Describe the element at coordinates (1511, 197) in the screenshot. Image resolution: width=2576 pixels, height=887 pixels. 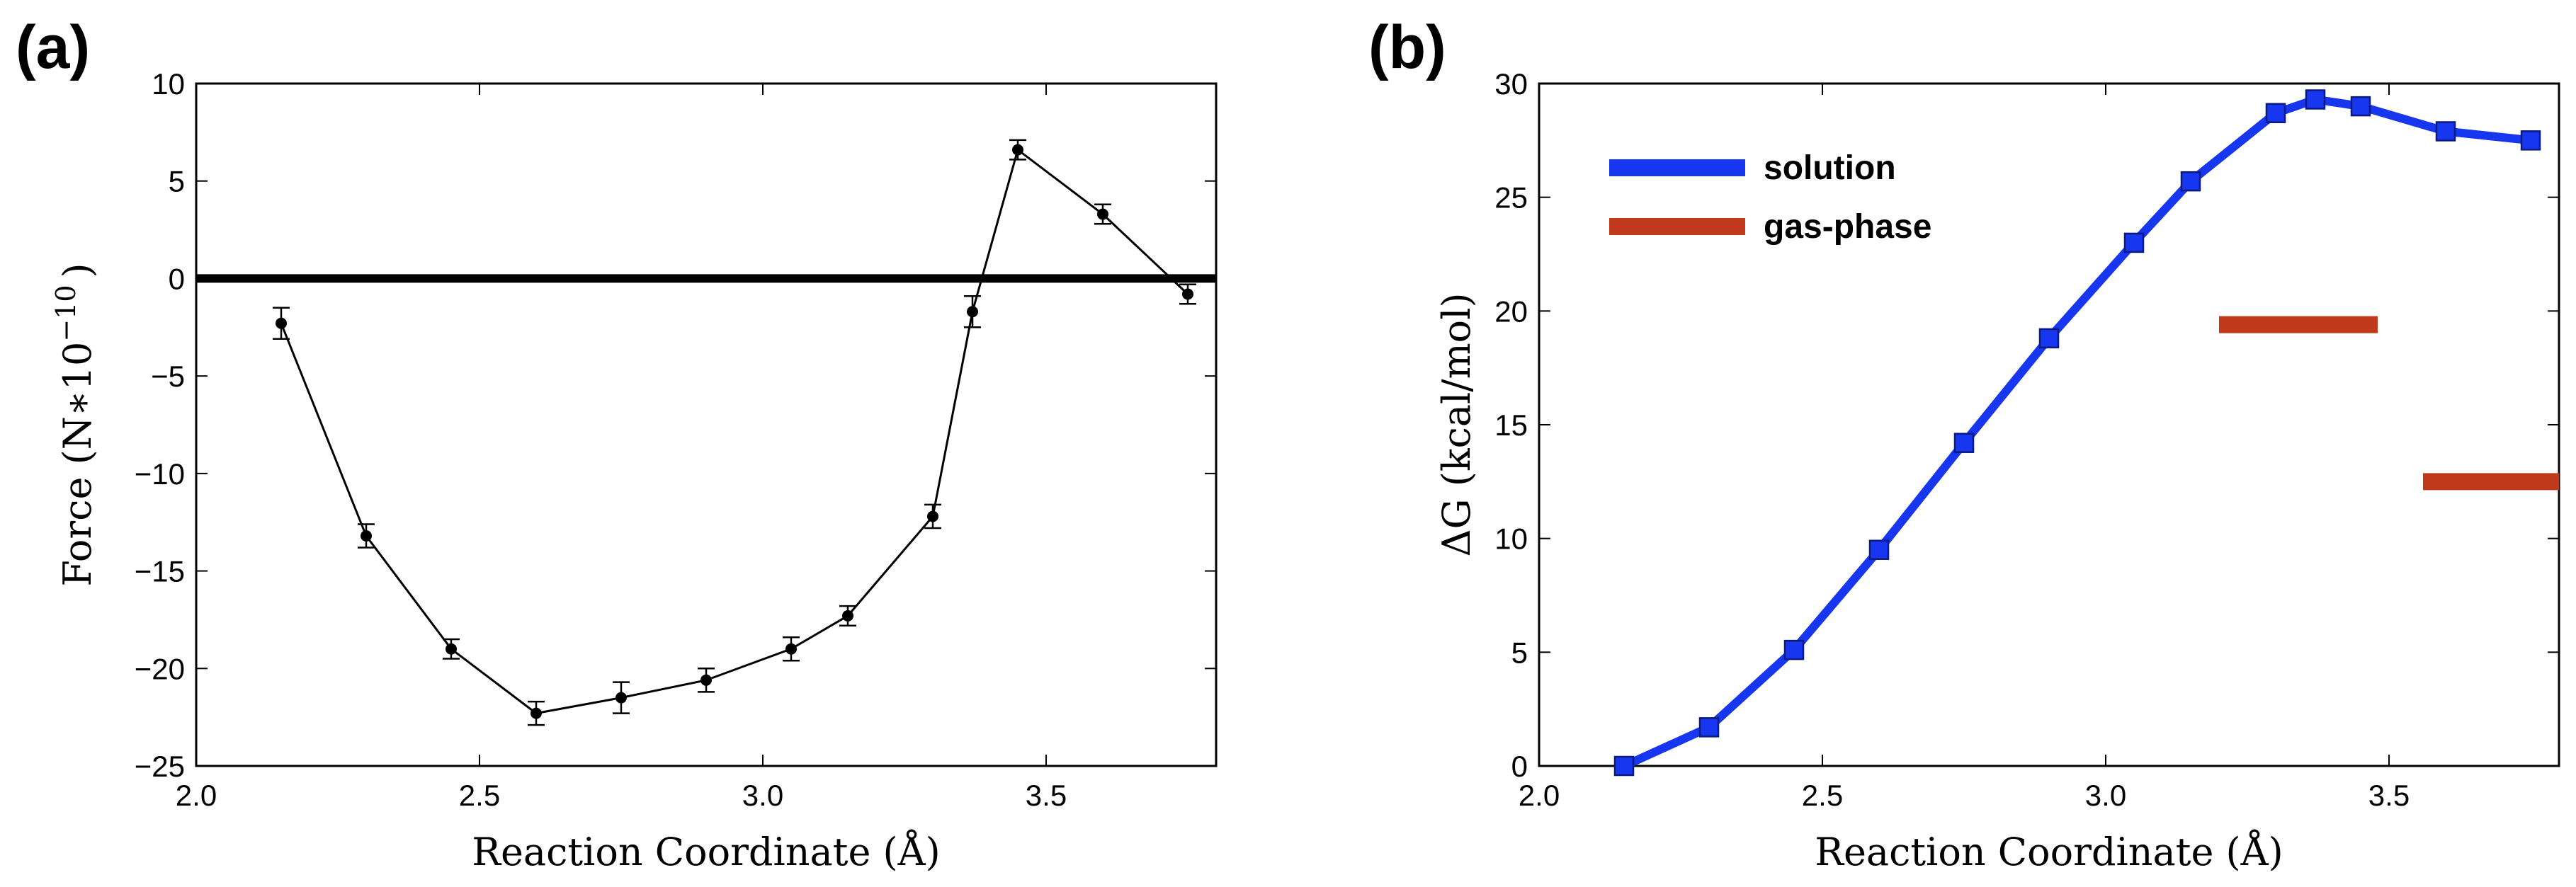
I see `panel-b-y-tick-label: 25` at that location.